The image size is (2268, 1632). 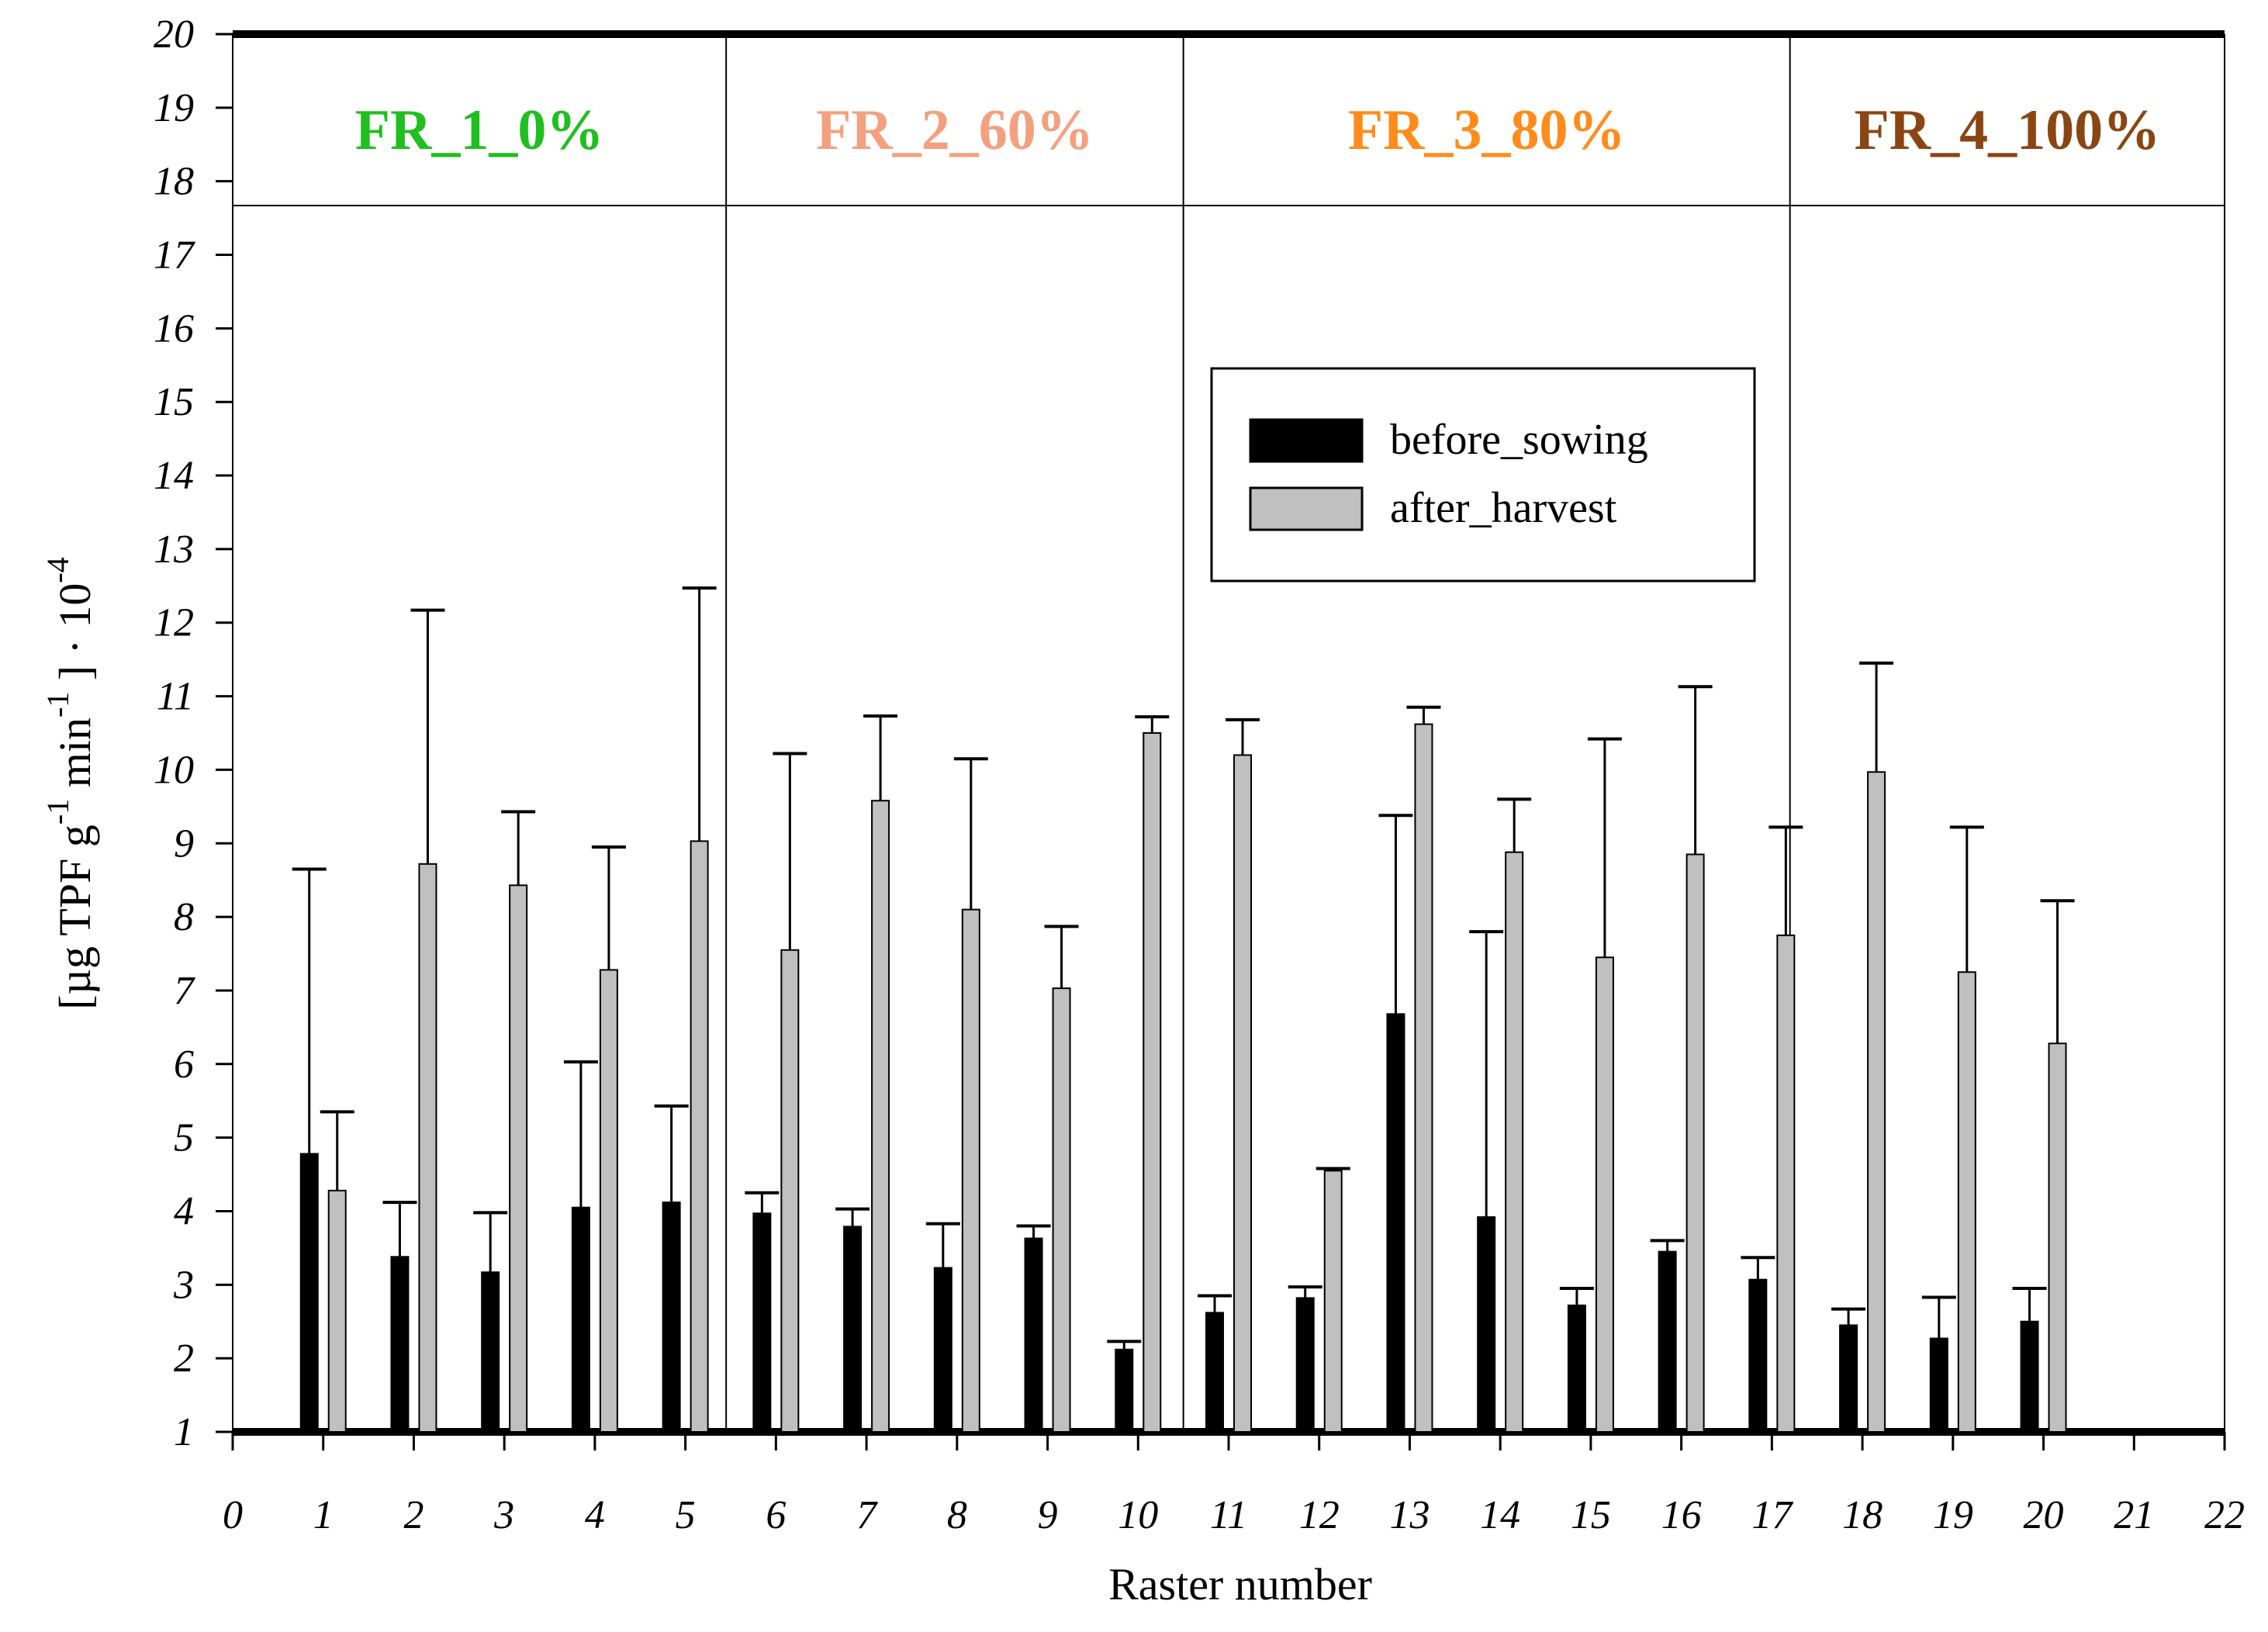 What do you see at coordinates (174, 476) in the screenshot?
I see `y-tick-label-14: 14` at bounding box center [174, 476].